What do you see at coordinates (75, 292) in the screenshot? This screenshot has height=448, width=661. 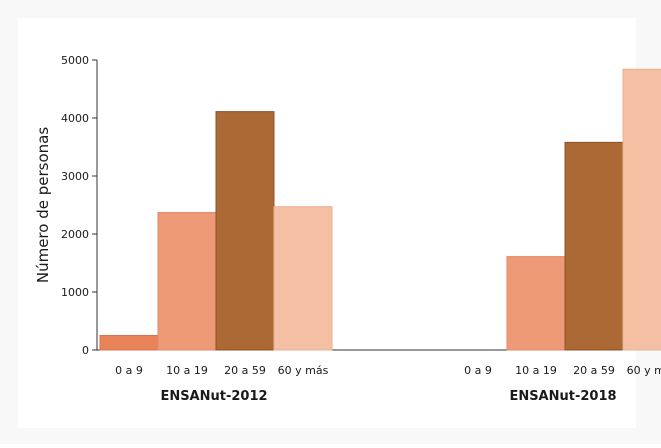 I see `y-tick-label: 1000` at bounding box center [75, 292].